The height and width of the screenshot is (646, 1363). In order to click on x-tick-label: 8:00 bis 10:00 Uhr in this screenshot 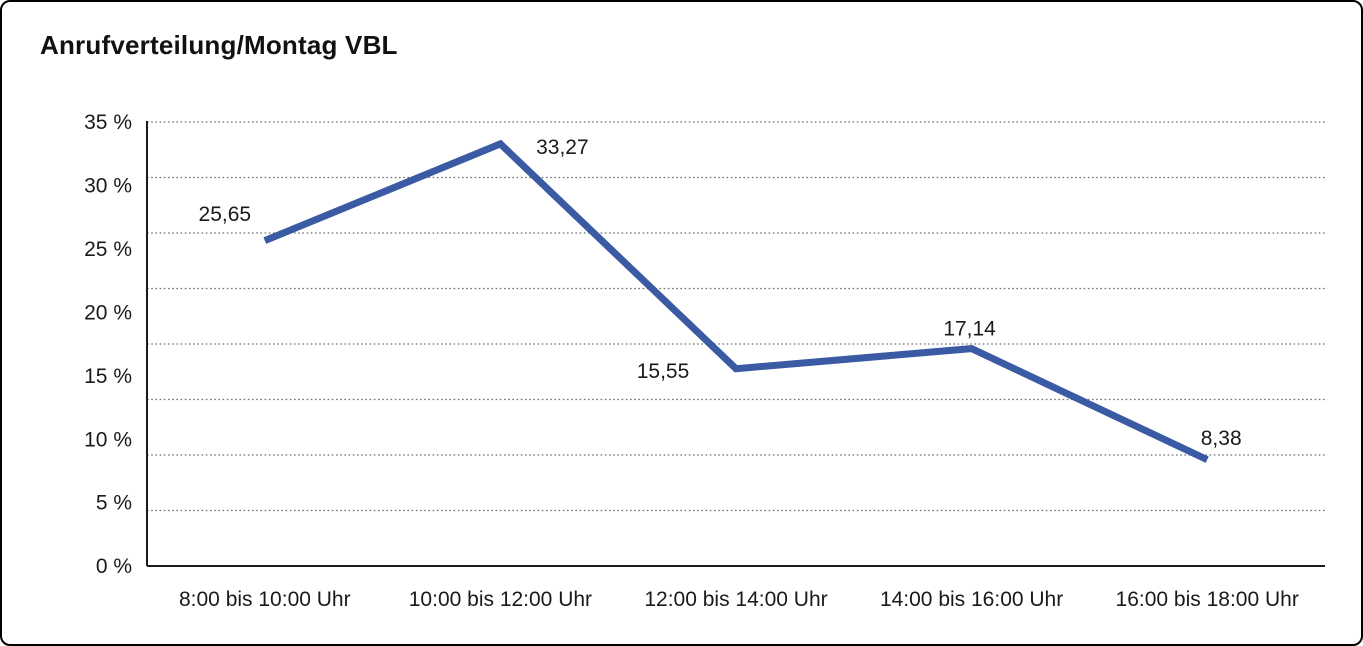, I will do `click(265, 599)`.